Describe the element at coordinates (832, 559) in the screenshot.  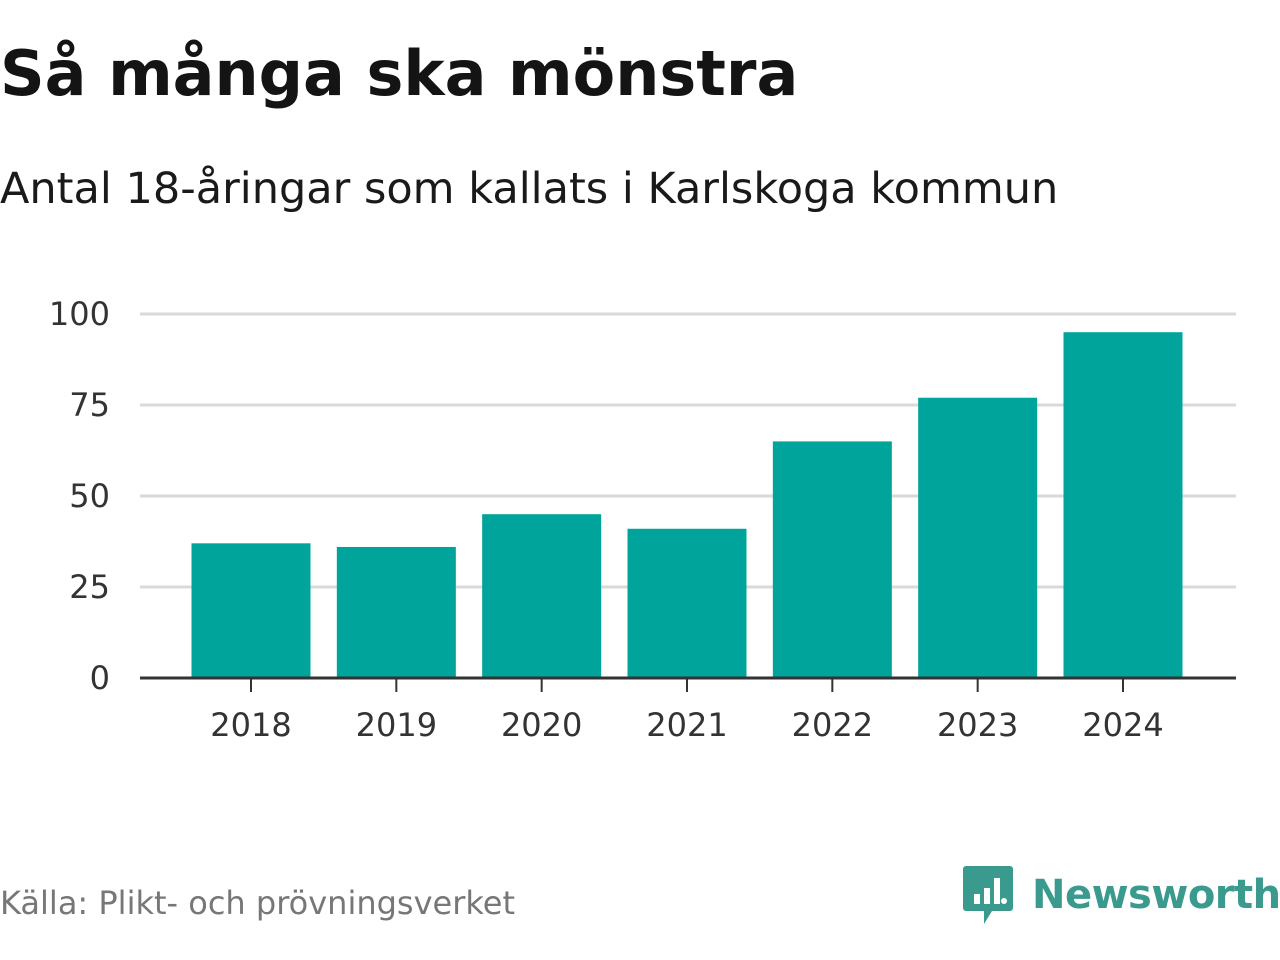
I see `bar-2022` at that location.